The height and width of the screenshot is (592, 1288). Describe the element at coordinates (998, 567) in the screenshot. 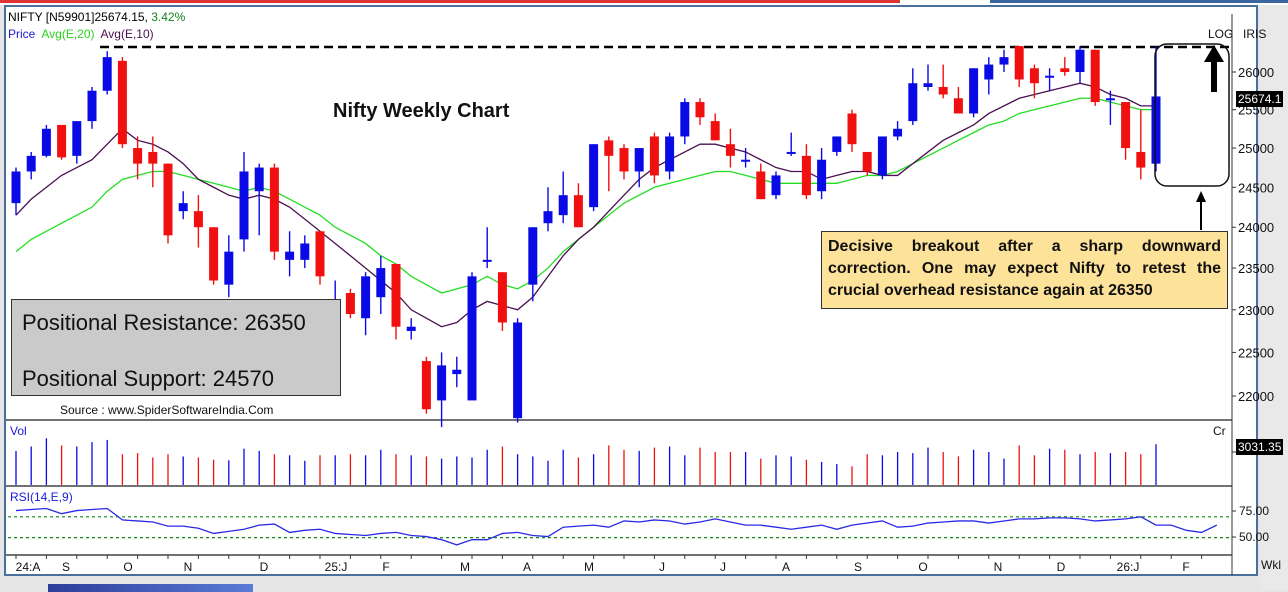

I see `time-axis-label: N` at that location.